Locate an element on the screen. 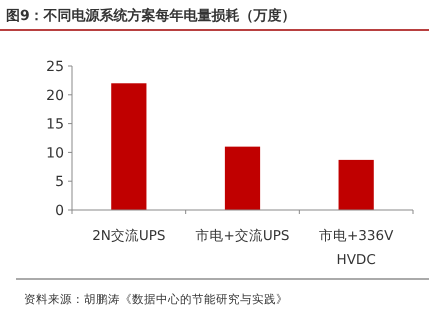 Image resolution: width=429 pixels, height=320 pixels. x-tick-label: 2N交流UPS is located at coordinates (129, 236).